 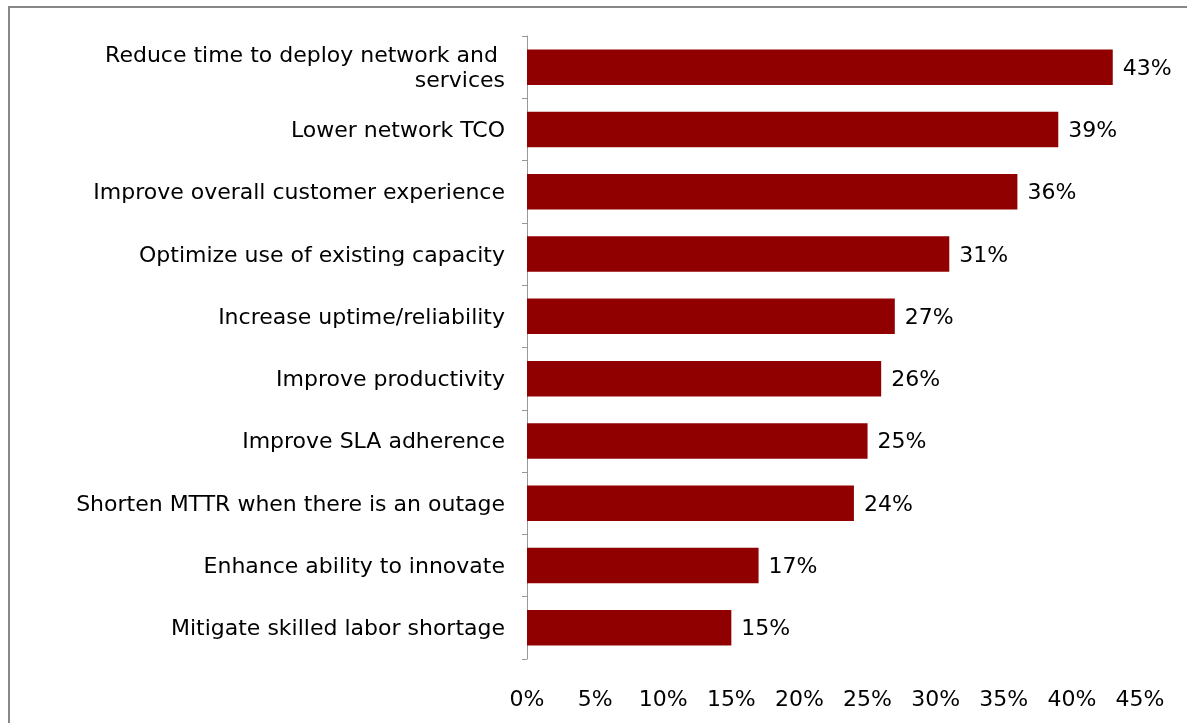 What do you see at coordinates (1140, 698) in the screenshot?
I see `x-tick-label: 45%` at bounding box center [1140, 698].